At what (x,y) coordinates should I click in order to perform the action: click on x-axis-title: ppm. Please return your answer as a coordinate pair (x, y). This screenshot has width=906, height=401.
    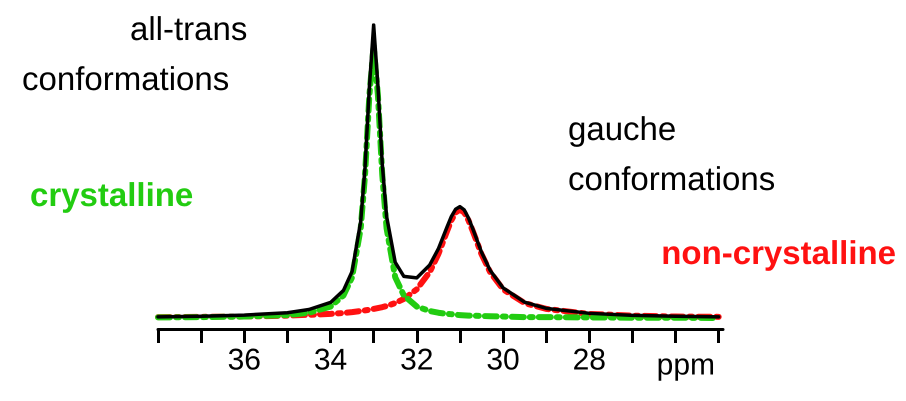
    Looking at the image, I should click on (685, 365).